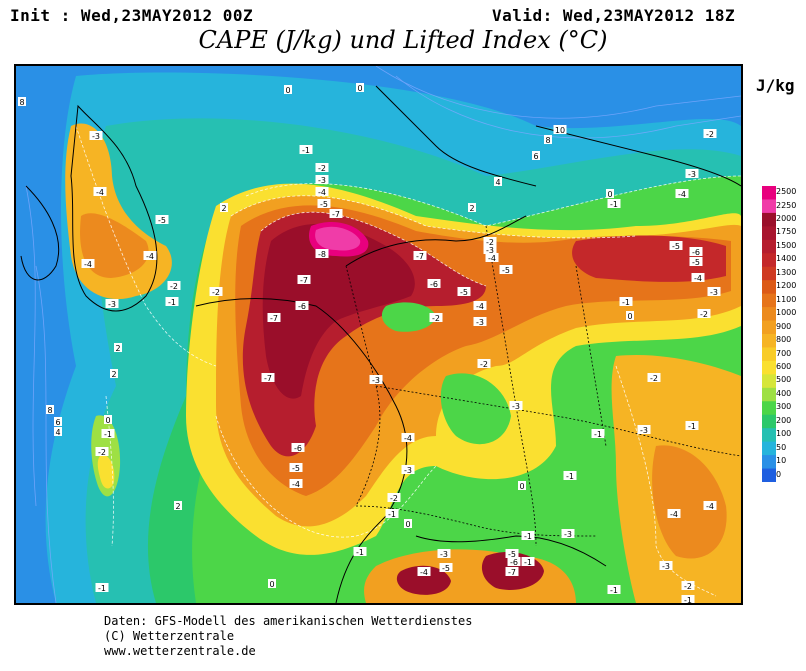 Image resolution: width=806 pixels, height=671 pixels. What do you see at coordinates (512, 572) in the screenshot?
I see `li-label: -7` at bounding box center [512, 572].